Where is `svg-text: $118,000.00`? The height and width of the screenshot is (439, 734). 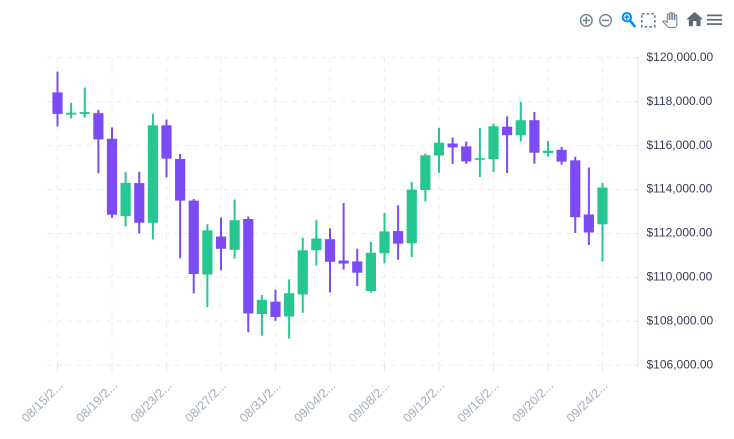 svg-text: $118,000.00 is located at coordinates (680, 101).